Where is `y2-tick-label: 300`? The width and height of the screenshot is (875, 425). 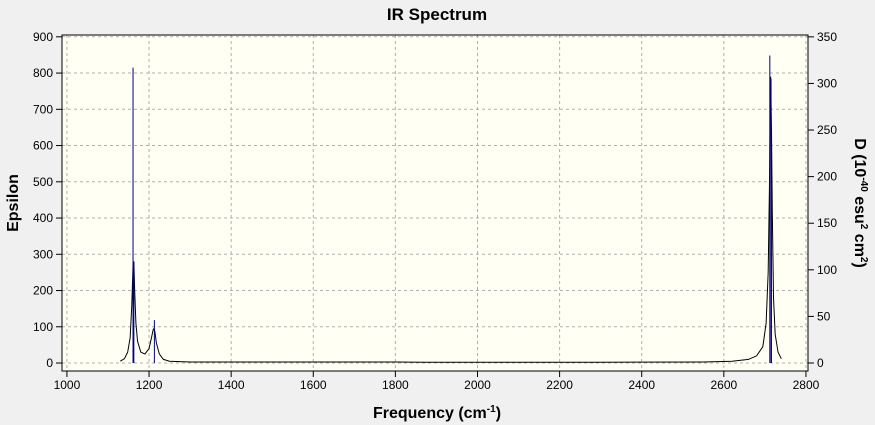 y2-tick-label: 300 is located at coordinates (827, 83).